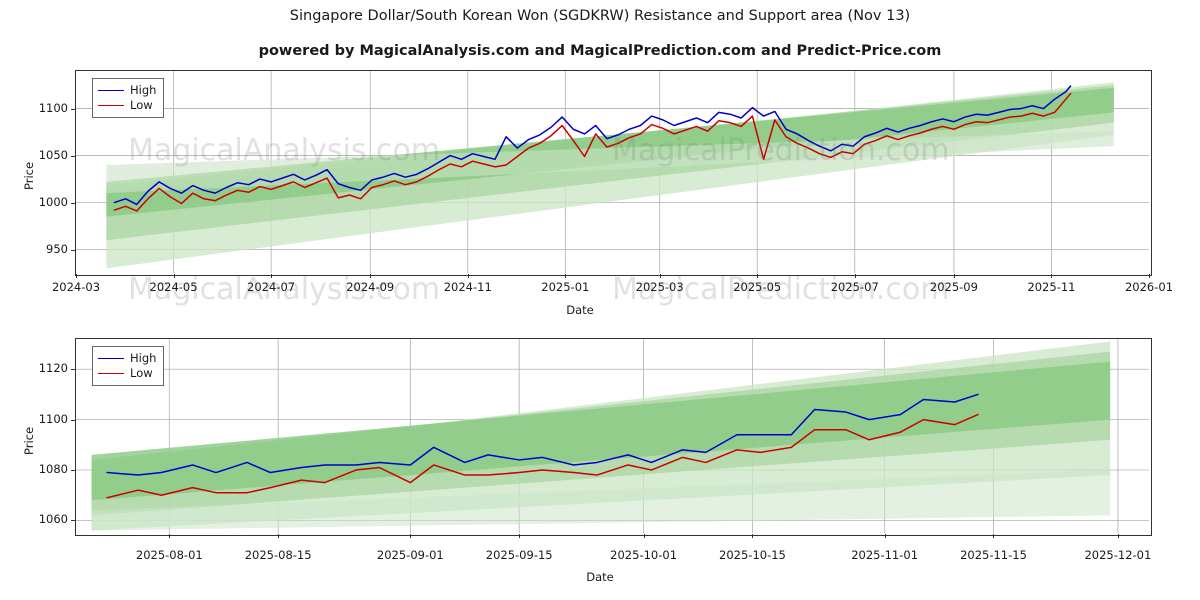 The height and width of the screenshot is (600, 1200). Describe the element at coordinates (53, 154) in the screenshot. I see `y-tick-label: 1050` at that location.